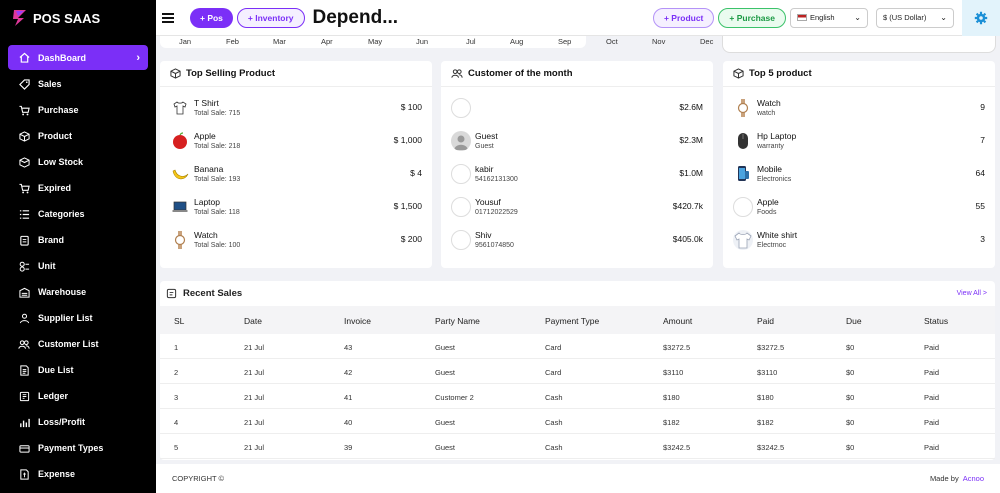 Image resolution: width=1000 pixels, height=493 pixels. What do you see at coordinates (78, 266) in the screenshot?
I see `sidebar-item-unit: Unit` at bounding box center [78, 266].